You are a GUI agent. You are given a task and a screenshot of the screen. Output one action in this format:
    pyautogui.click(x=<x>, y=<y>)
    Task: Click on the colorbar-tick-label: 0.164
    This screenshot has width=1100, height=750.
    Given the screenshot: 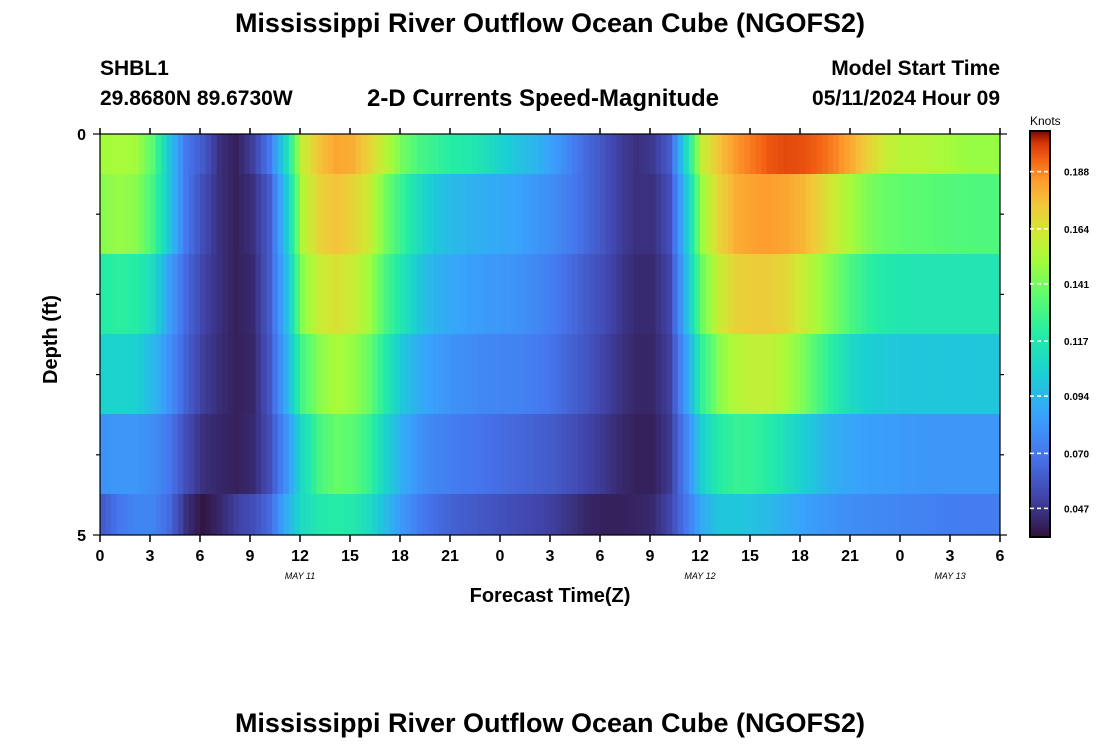 What is the action you would take?
    pyautogui.click(x=1076, y=230)
    